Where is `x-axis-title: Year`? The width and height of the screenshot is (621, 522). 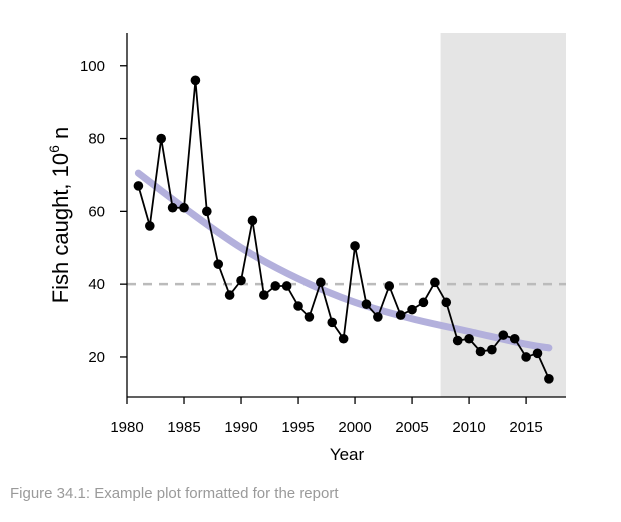
x-axis-title: Year is located at coordinates (347, 454).